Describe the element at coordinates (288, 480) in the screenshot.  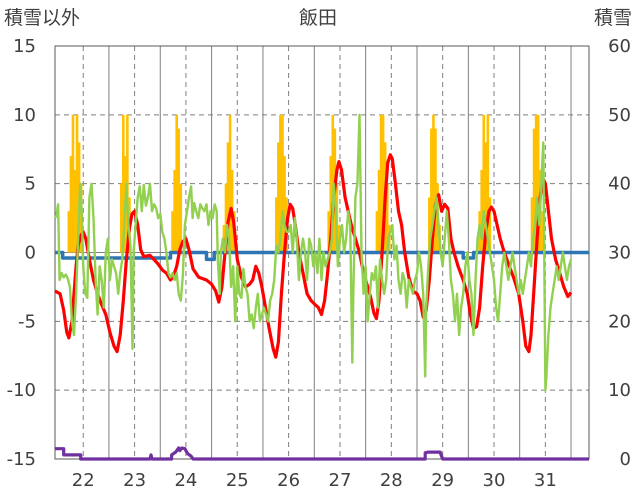
I see `x-tick-label: 26` at that location.